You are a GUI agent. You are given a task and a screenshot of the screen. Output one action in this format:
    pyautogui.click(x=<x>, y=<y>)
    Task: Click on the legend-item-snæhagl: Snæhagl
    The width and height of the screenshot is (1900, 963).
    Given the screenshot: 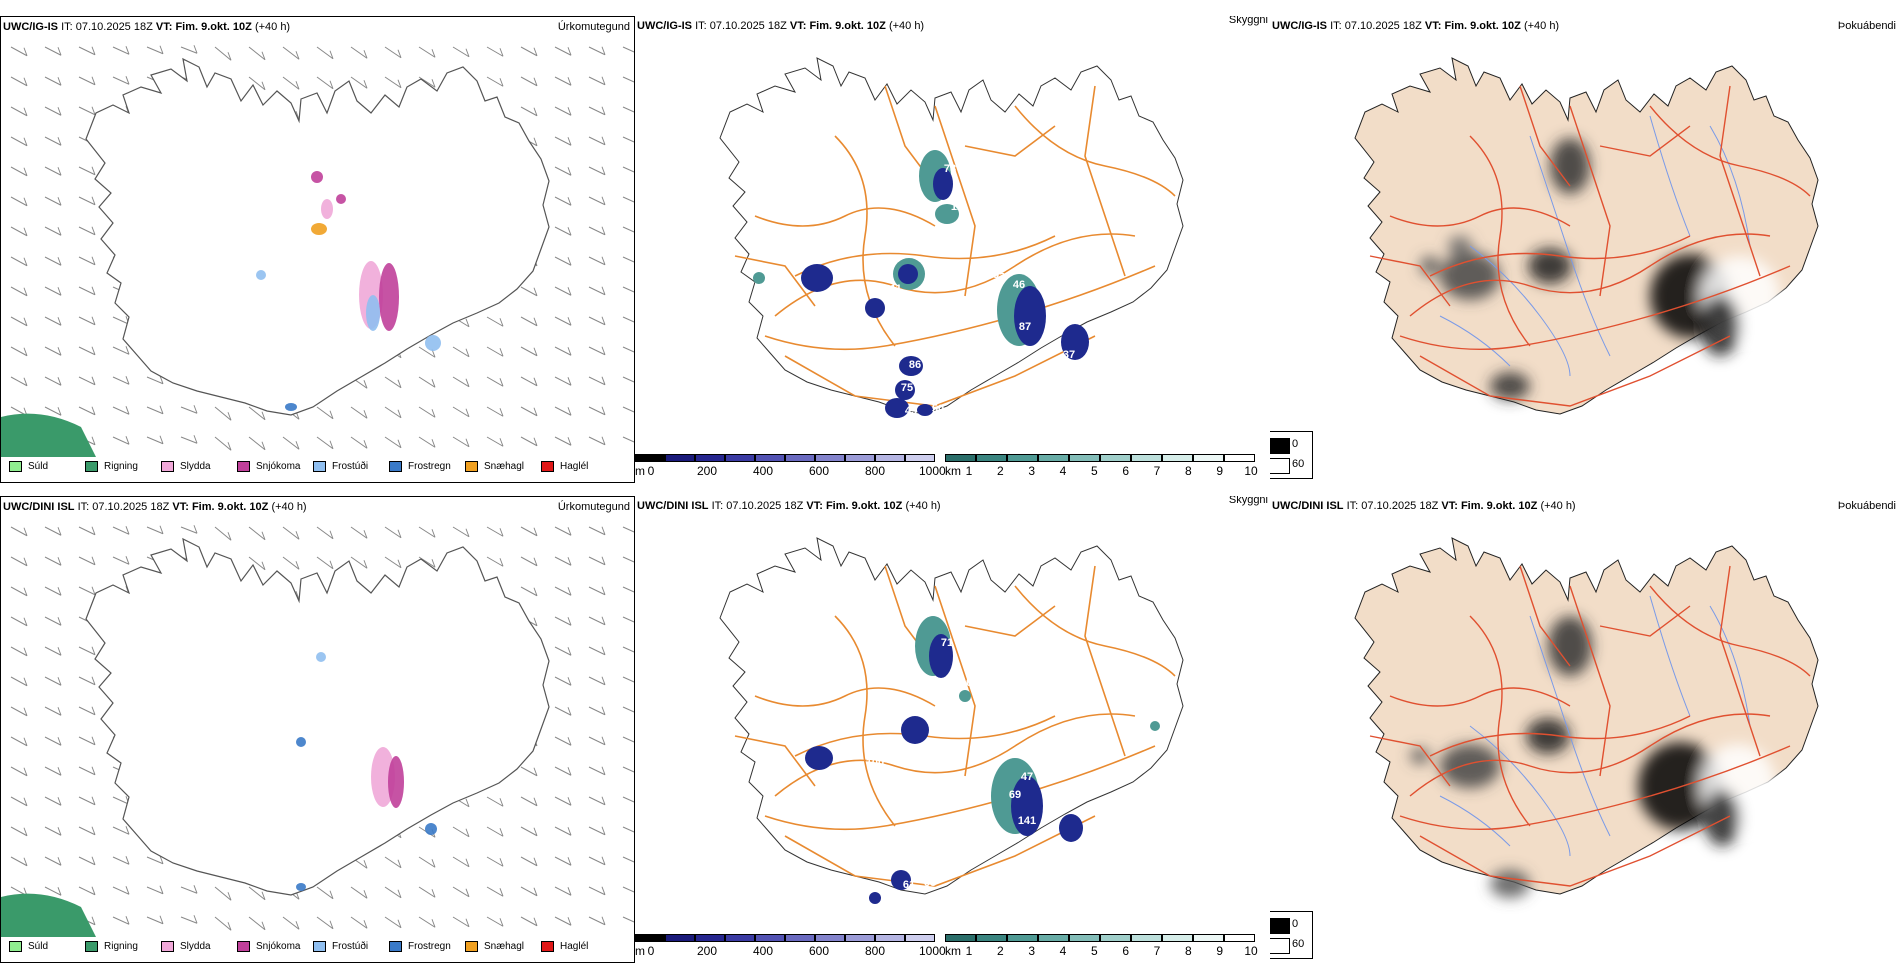 What is the action you would take?
    pyautogui.click(x=494, y=466)
    